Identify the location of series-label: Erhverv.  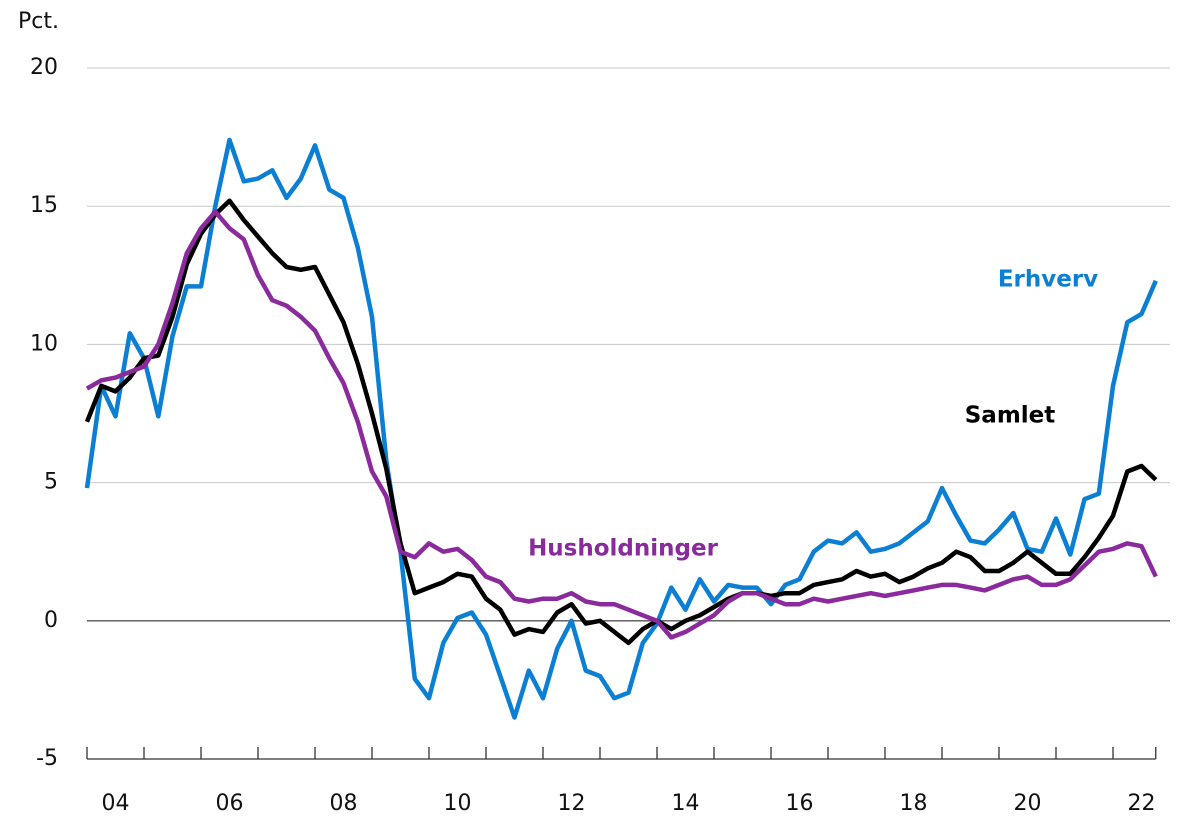
(1048, 280).